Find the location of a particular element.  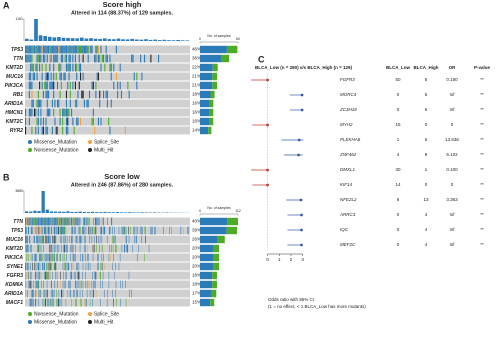

gene-label: MEF2C is located at coordinates (348, 244).